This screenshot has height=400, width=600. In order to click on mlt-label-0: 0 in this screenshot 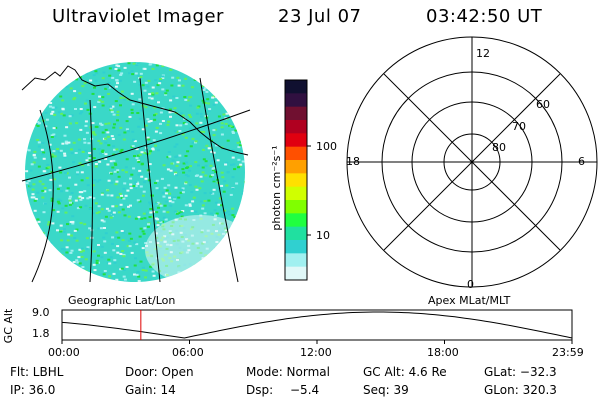, I will do `click(470, 284)`.